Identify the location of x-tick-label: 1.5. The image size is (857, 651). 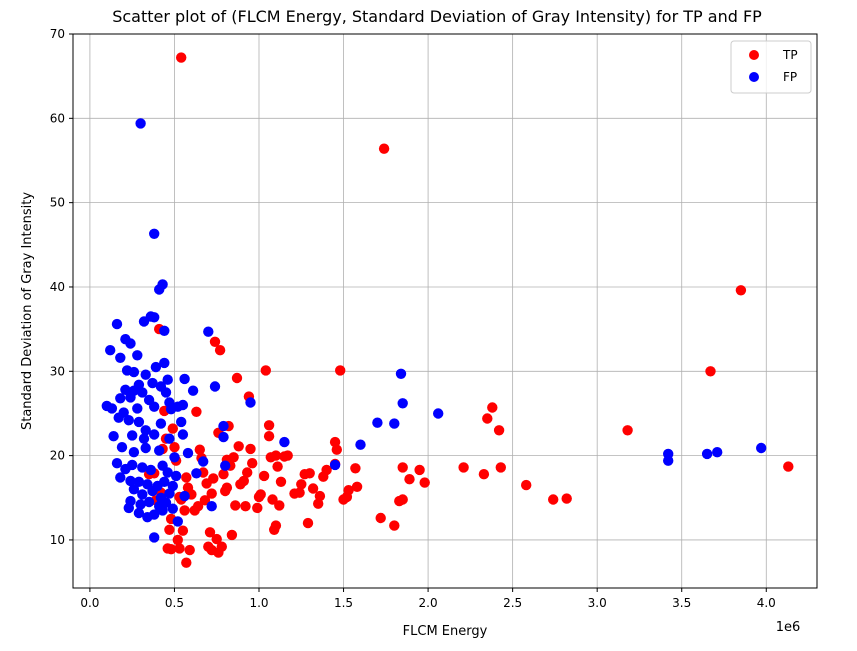
(343, 603).